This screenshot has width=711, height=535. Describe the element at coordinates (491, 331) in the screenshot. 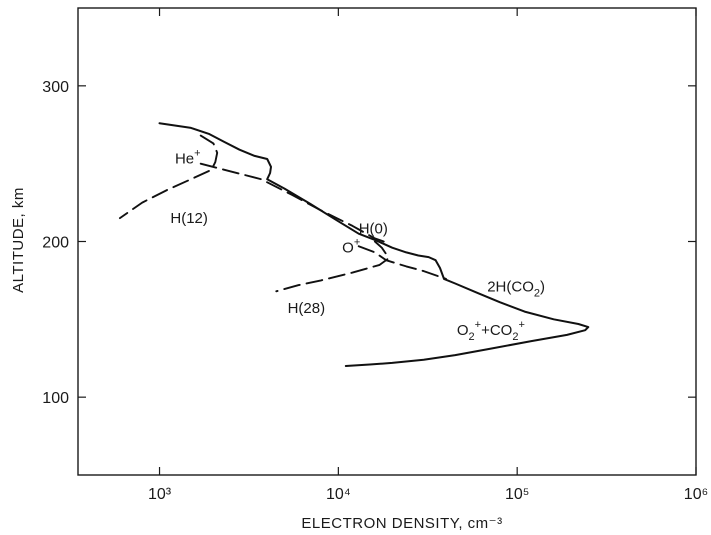

I see `annotation-label: O2++CO2+` at that location.